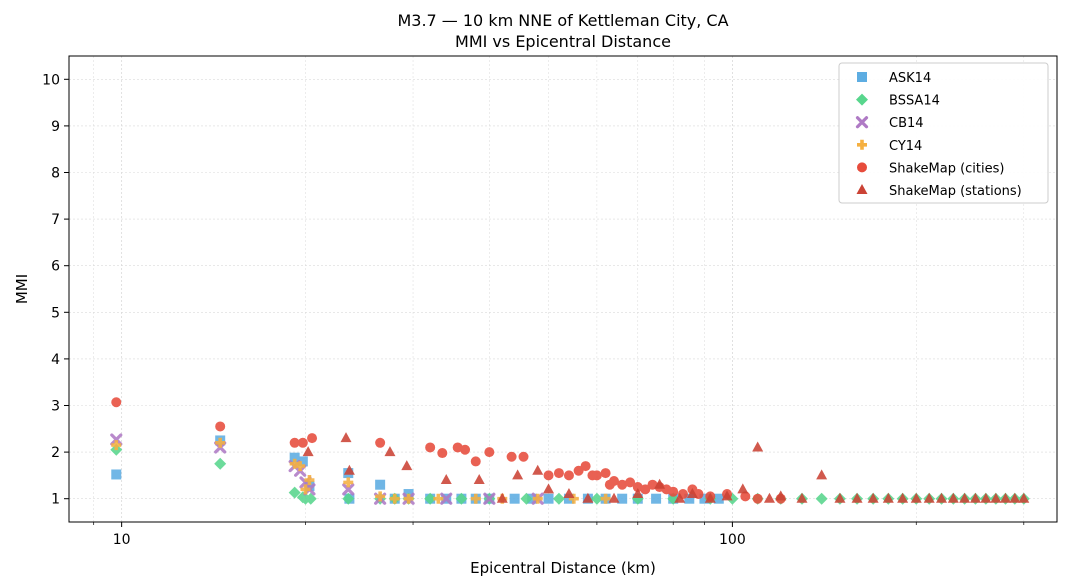  What do you see at coordinates (563, 568) in the screenshot?
I see `x-axis-label: Epicentral Distance (km)` at bounding box center [563, 568].